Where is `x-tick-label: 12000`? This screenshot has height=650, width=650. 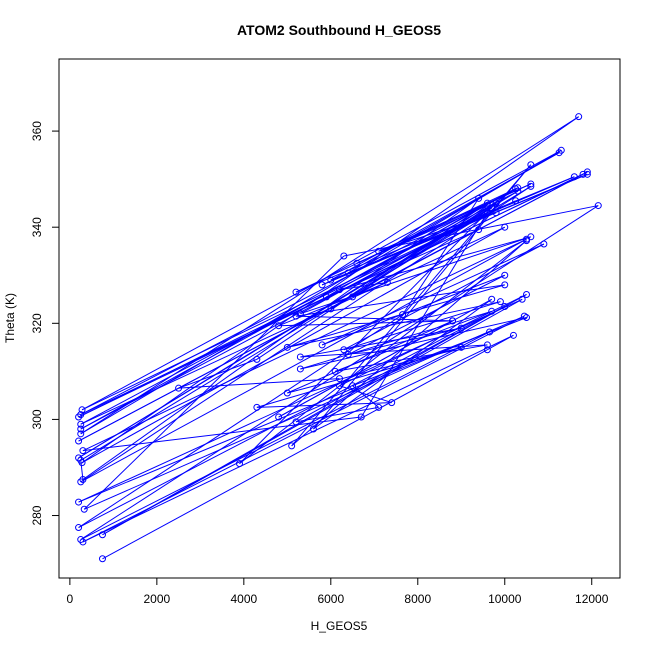 x-tick-label: 12000 is located at coordinates (592, 599).